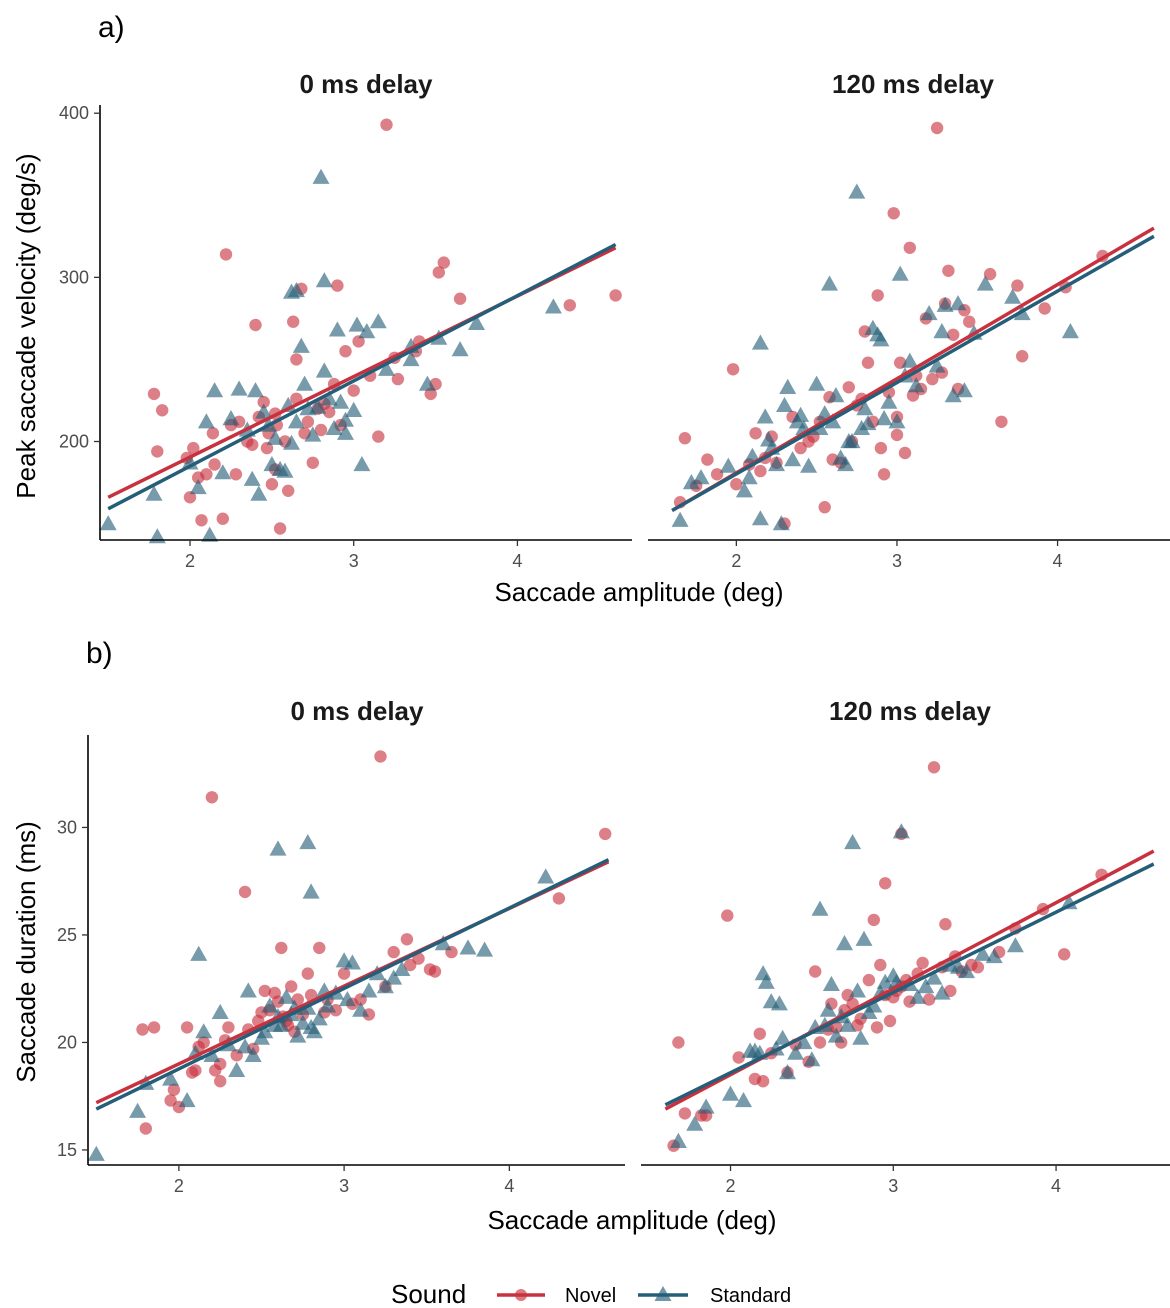 This screenshot has height=1308, width=1170. Describe the element at coordinates (521, 1295) in the screenshot. I see `legend-key-novel` at that location.